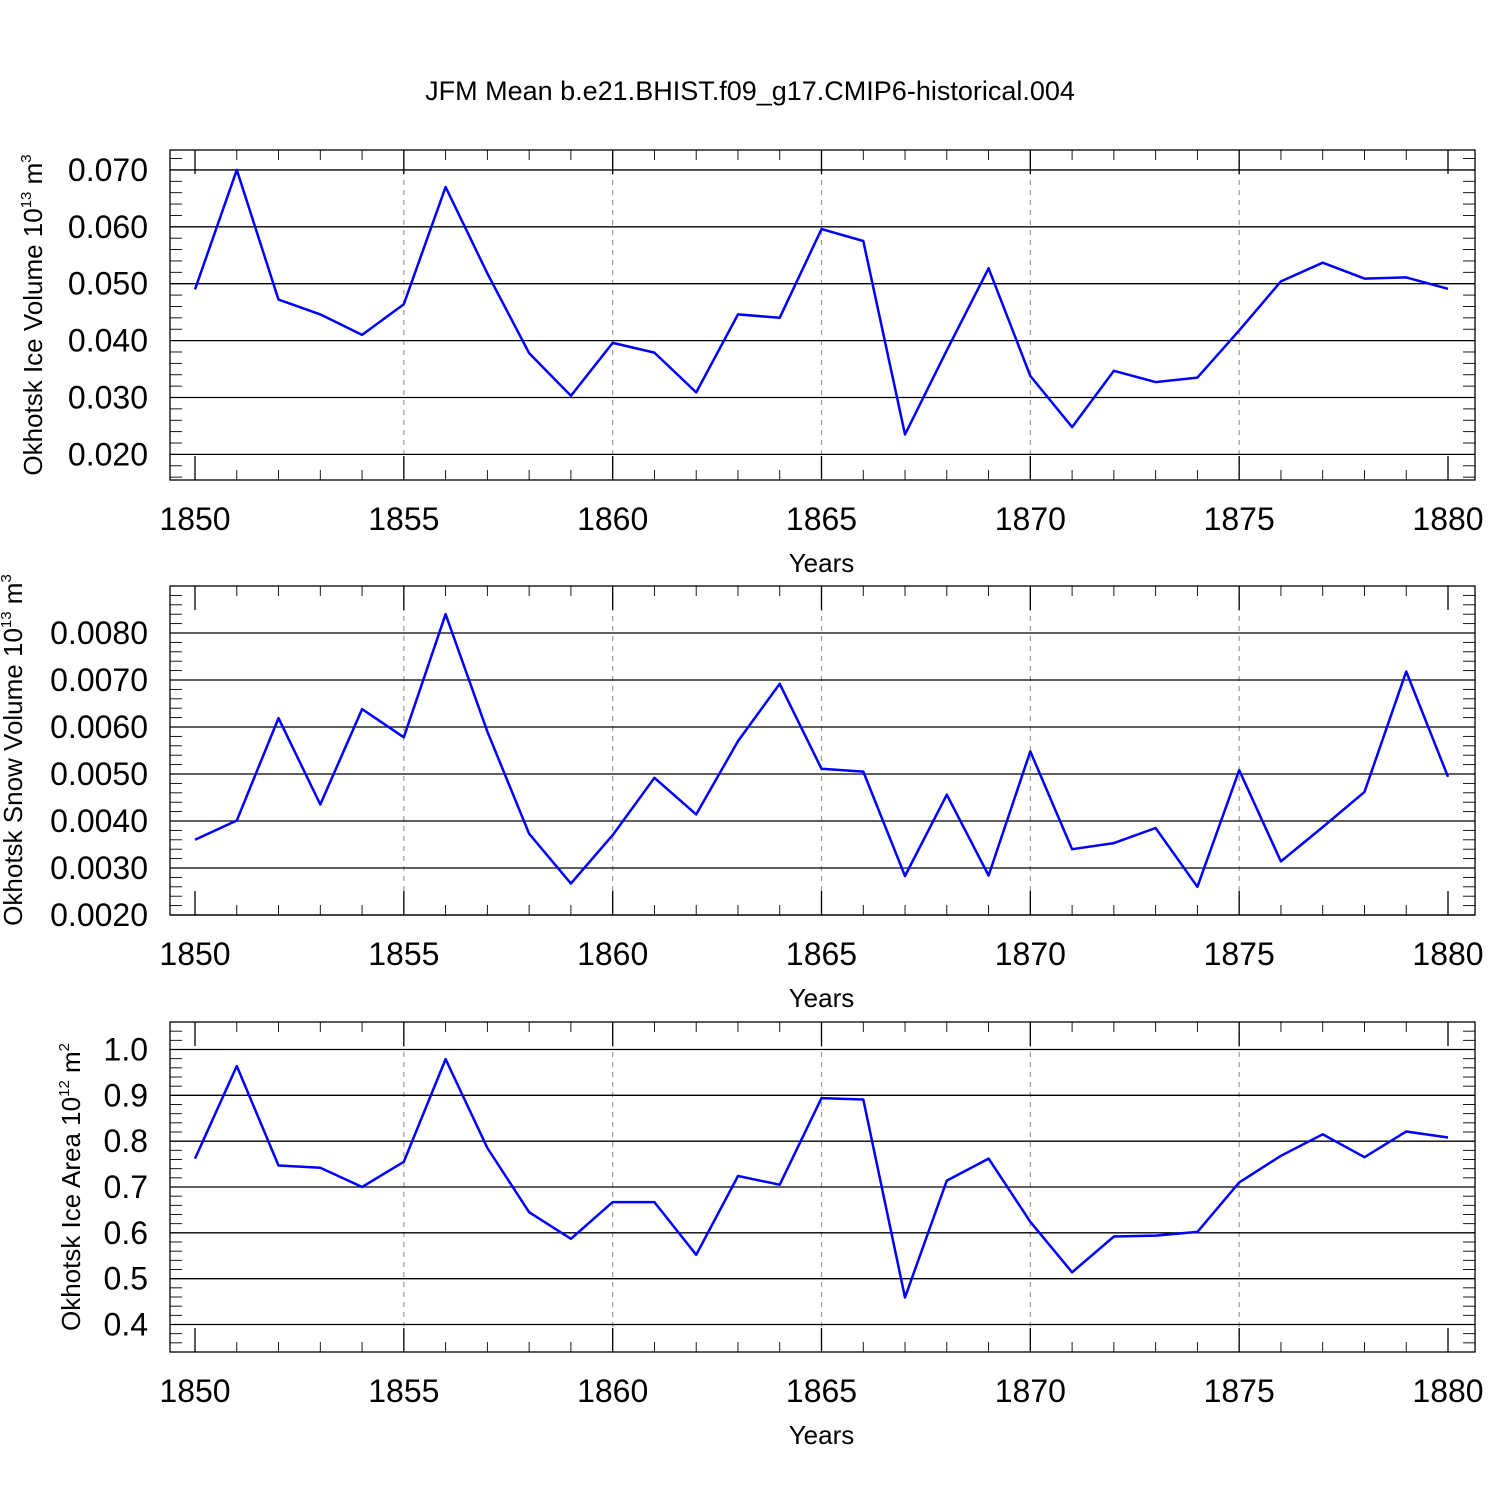 The height and width of the screenshot is (1500, 1500). I want to click on y-tick-label: 0.5, so click(126, 1279).